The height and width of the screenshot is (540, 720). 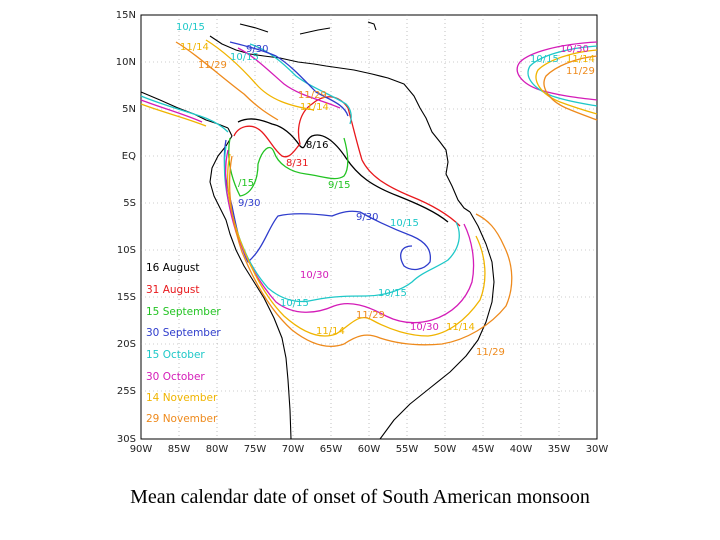 What do you see at coordinates (339, 185) in the screenshot?
I see `contour-label: 9/15` at bounding box center [339, 185].